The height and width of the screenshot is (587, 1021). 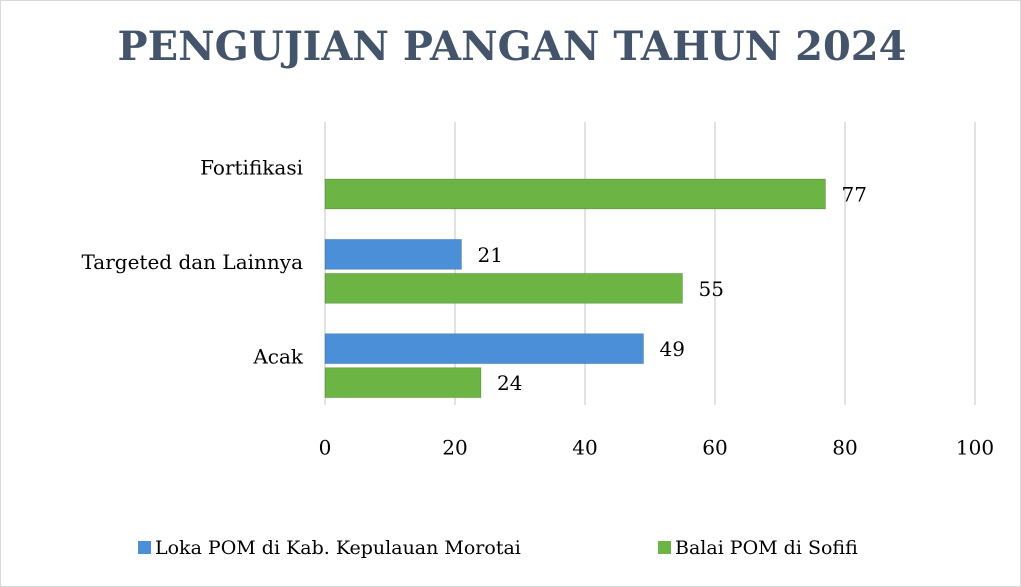 I want to click on y-tick-label: Targeted dan Lainnya, so click(x=193, y=262).